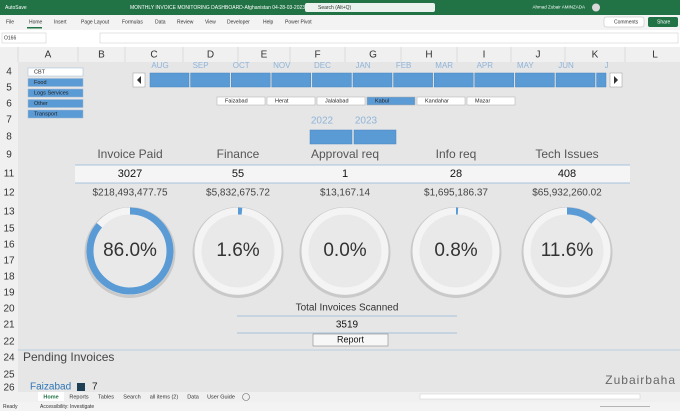 Image resolution: width=680 pixels, height=411 pixels. What do you see at coordinates (193, 397) in the screenshot?
I see `sheet-tab: Data` at bounding box center [193, 397].